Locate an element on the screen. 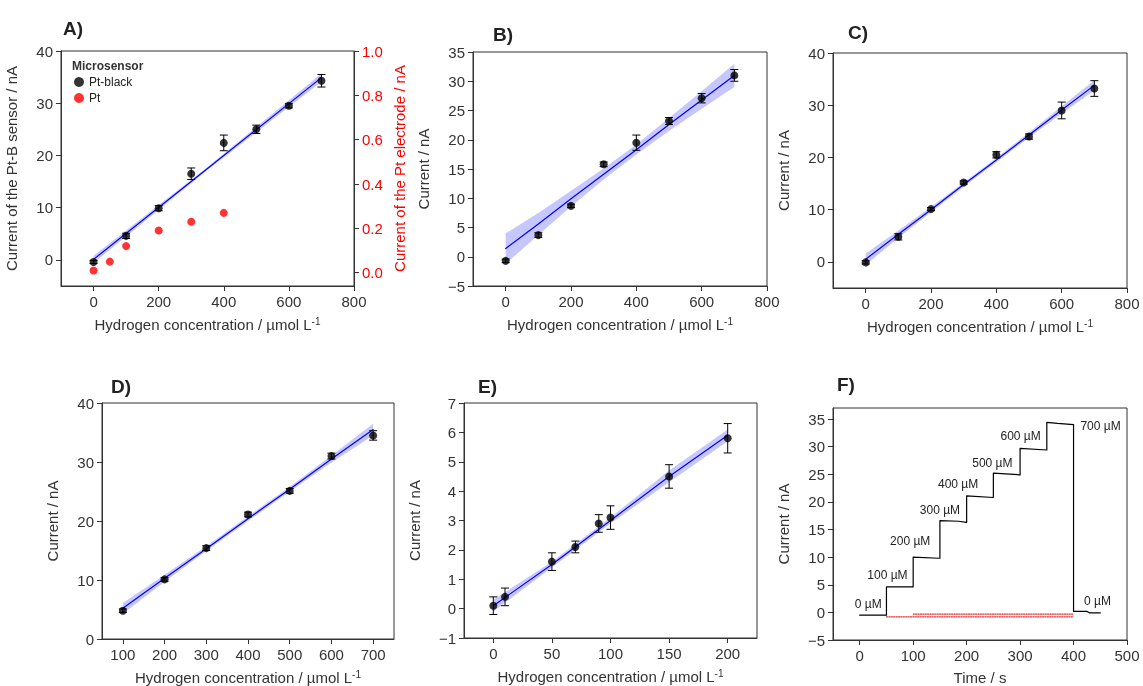  annotation: 100 µM is located at coordinates (887, 574).